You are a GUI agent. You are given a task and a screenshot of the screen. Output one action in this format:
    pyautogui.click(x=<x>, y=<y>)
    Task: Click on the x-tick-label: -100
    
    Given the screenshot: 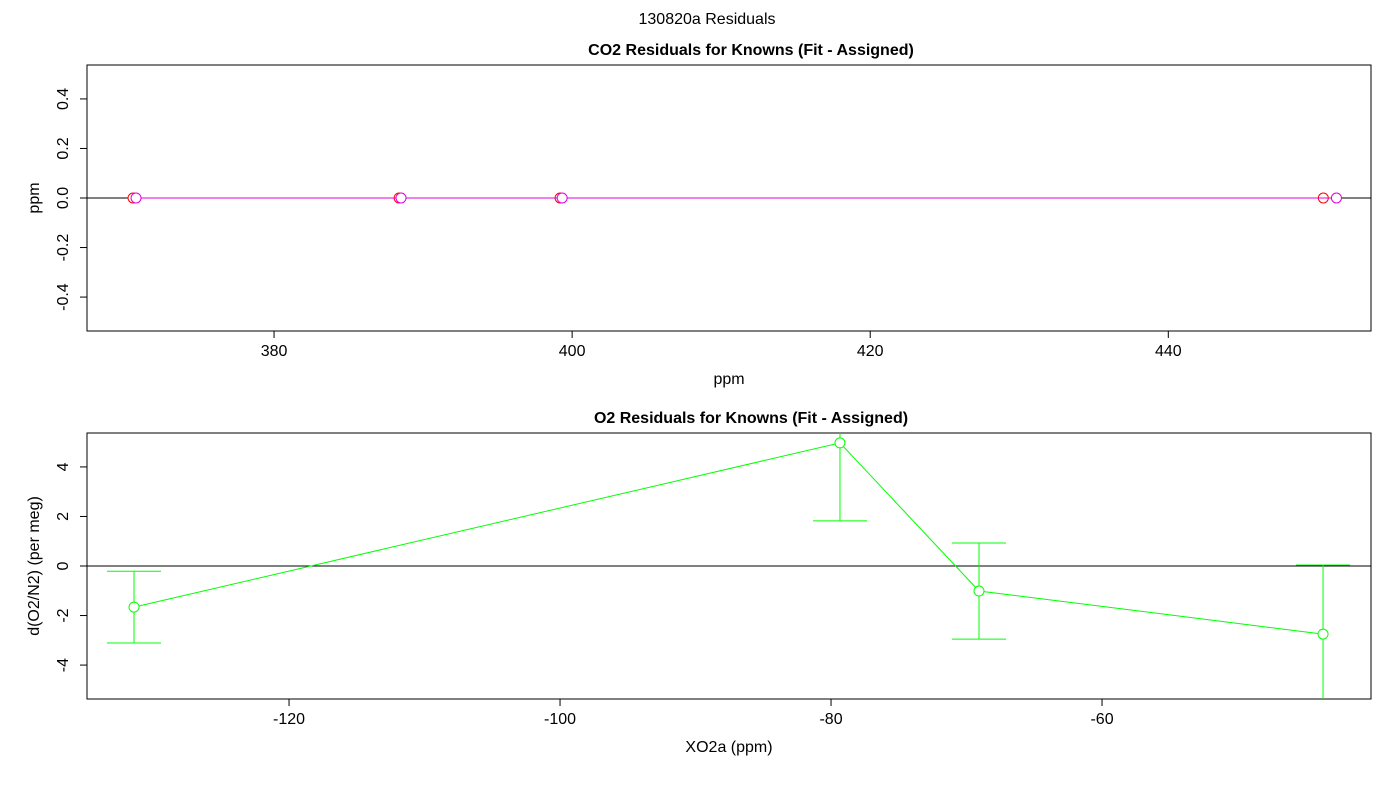 What is the action you would take?
    pyautogui.click(x=560, y=719)
    